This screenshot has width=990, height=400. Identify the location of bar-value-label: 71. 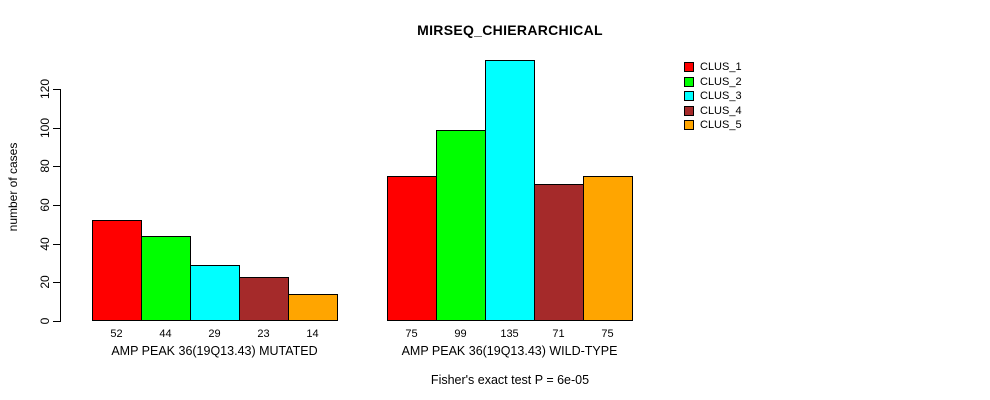
(558, 334).